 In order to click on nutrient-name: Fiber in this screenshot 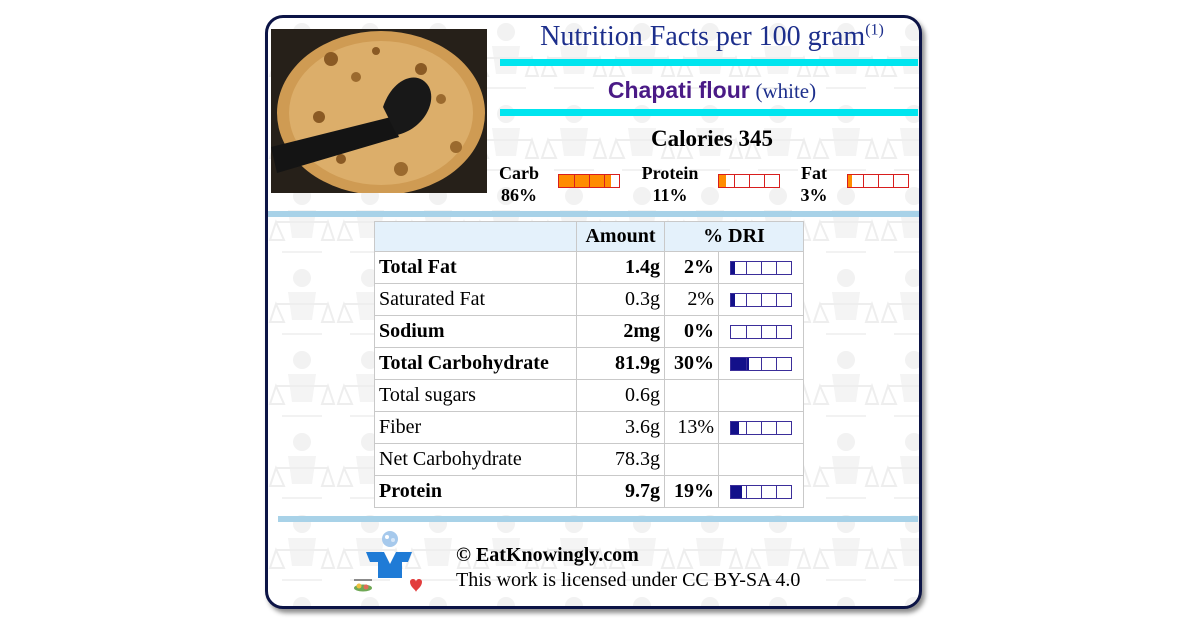, I will do `click(475, 427)`.